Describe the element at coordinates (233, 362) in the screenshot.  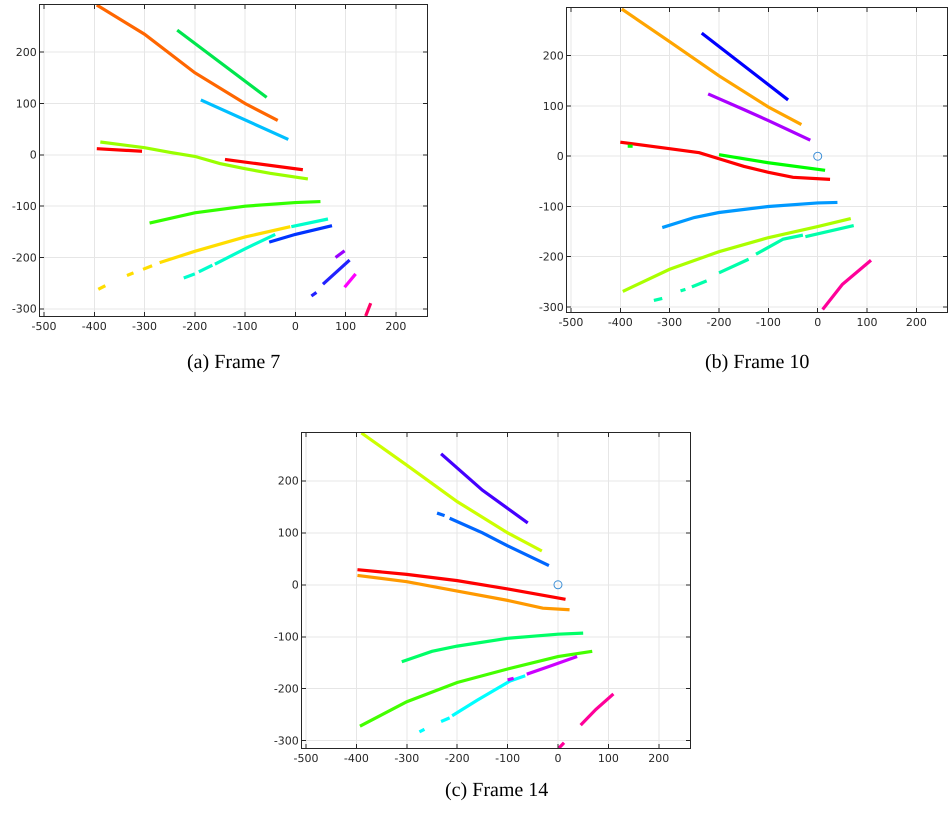
I see `text: (a) Frame 7` at that location.